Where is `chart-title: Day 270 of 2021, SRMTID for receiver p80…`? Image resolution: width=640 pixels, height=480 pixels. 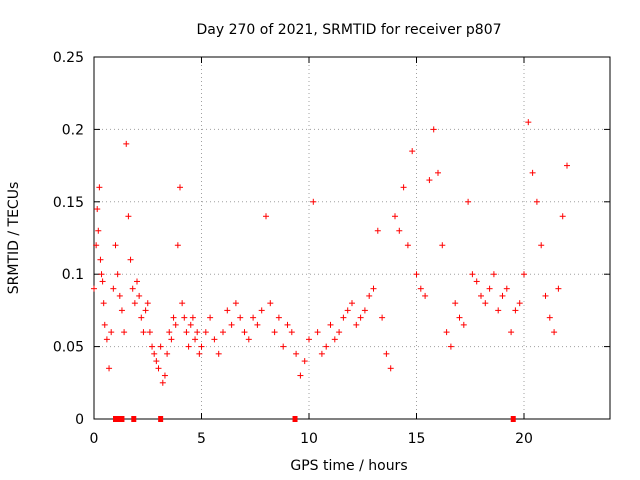
chart-title: Day 270 of 2021, SRMTID for receiver p80… is located at coordinates (348, 30).